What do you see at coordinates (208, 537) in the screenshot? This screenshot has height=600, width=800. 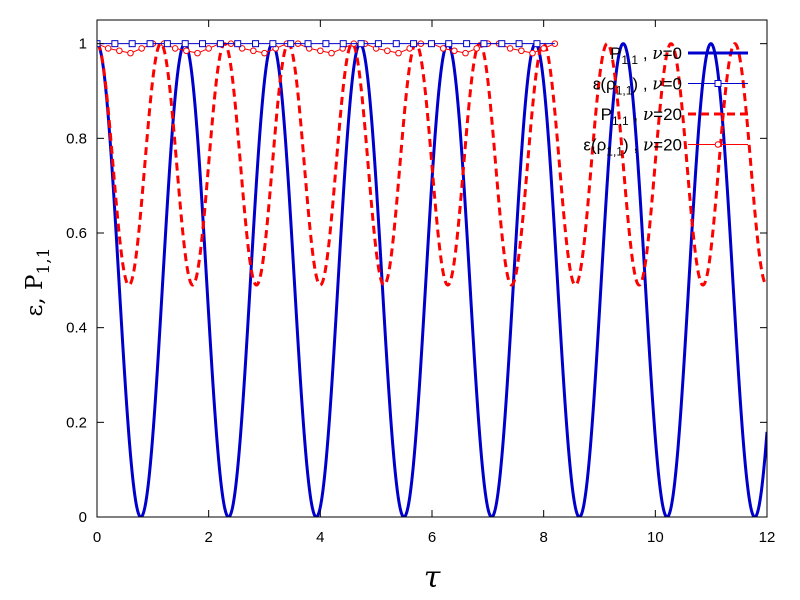 I see `x-tick-label: 2` at bounding box center [208, 537].